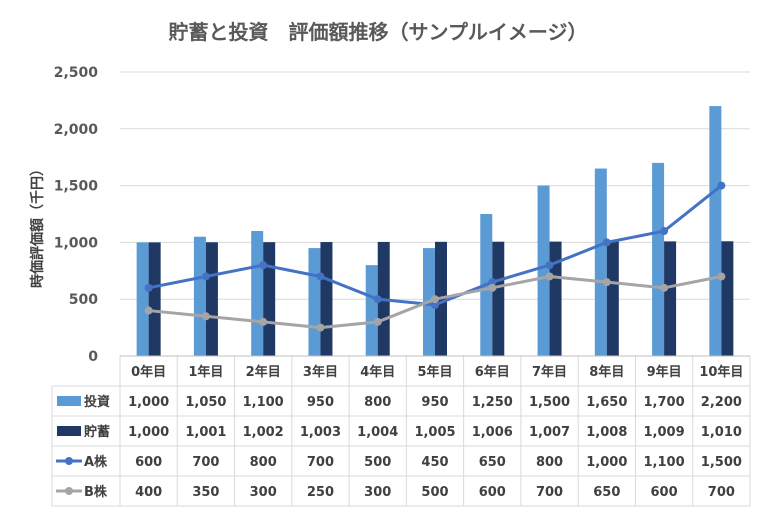 This screenshot has height=516, width=770. Describe the element at coordinates (377, 492) in the screenshot. I see `table-cell: 300` at that location.